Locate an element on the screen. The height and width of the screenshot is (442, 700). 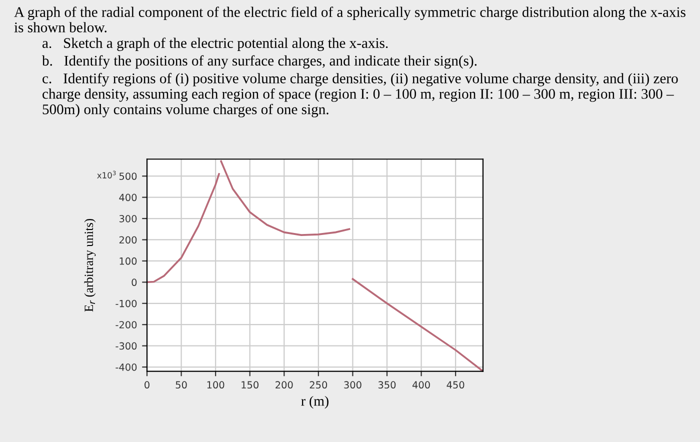
x-tick-label: 100 is located at coordinates (215, 385).